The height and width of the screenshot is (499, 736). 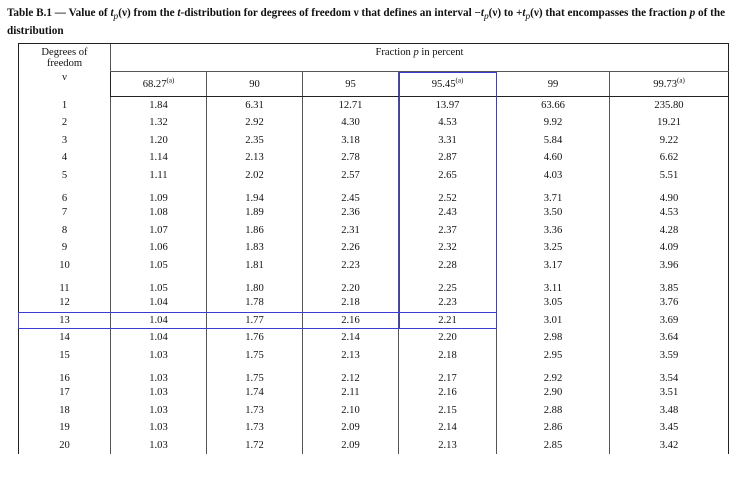 I want to click on dof-cell: 10, so click(x=64, y=265).